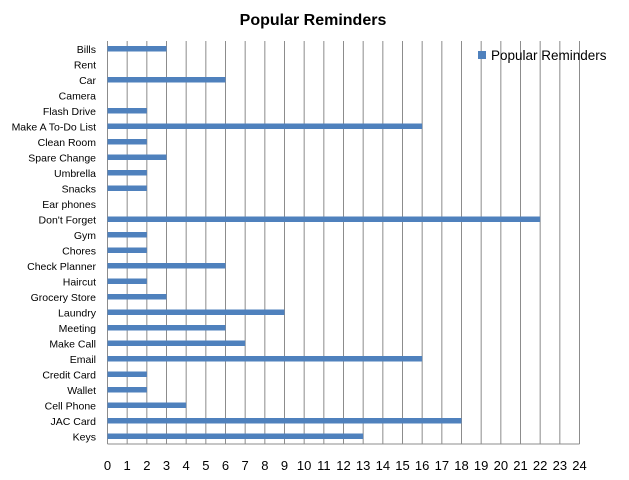  Describe the element at coordinates (61, 267) in the screenshot. I see `category-label: Check Planner` at that location.